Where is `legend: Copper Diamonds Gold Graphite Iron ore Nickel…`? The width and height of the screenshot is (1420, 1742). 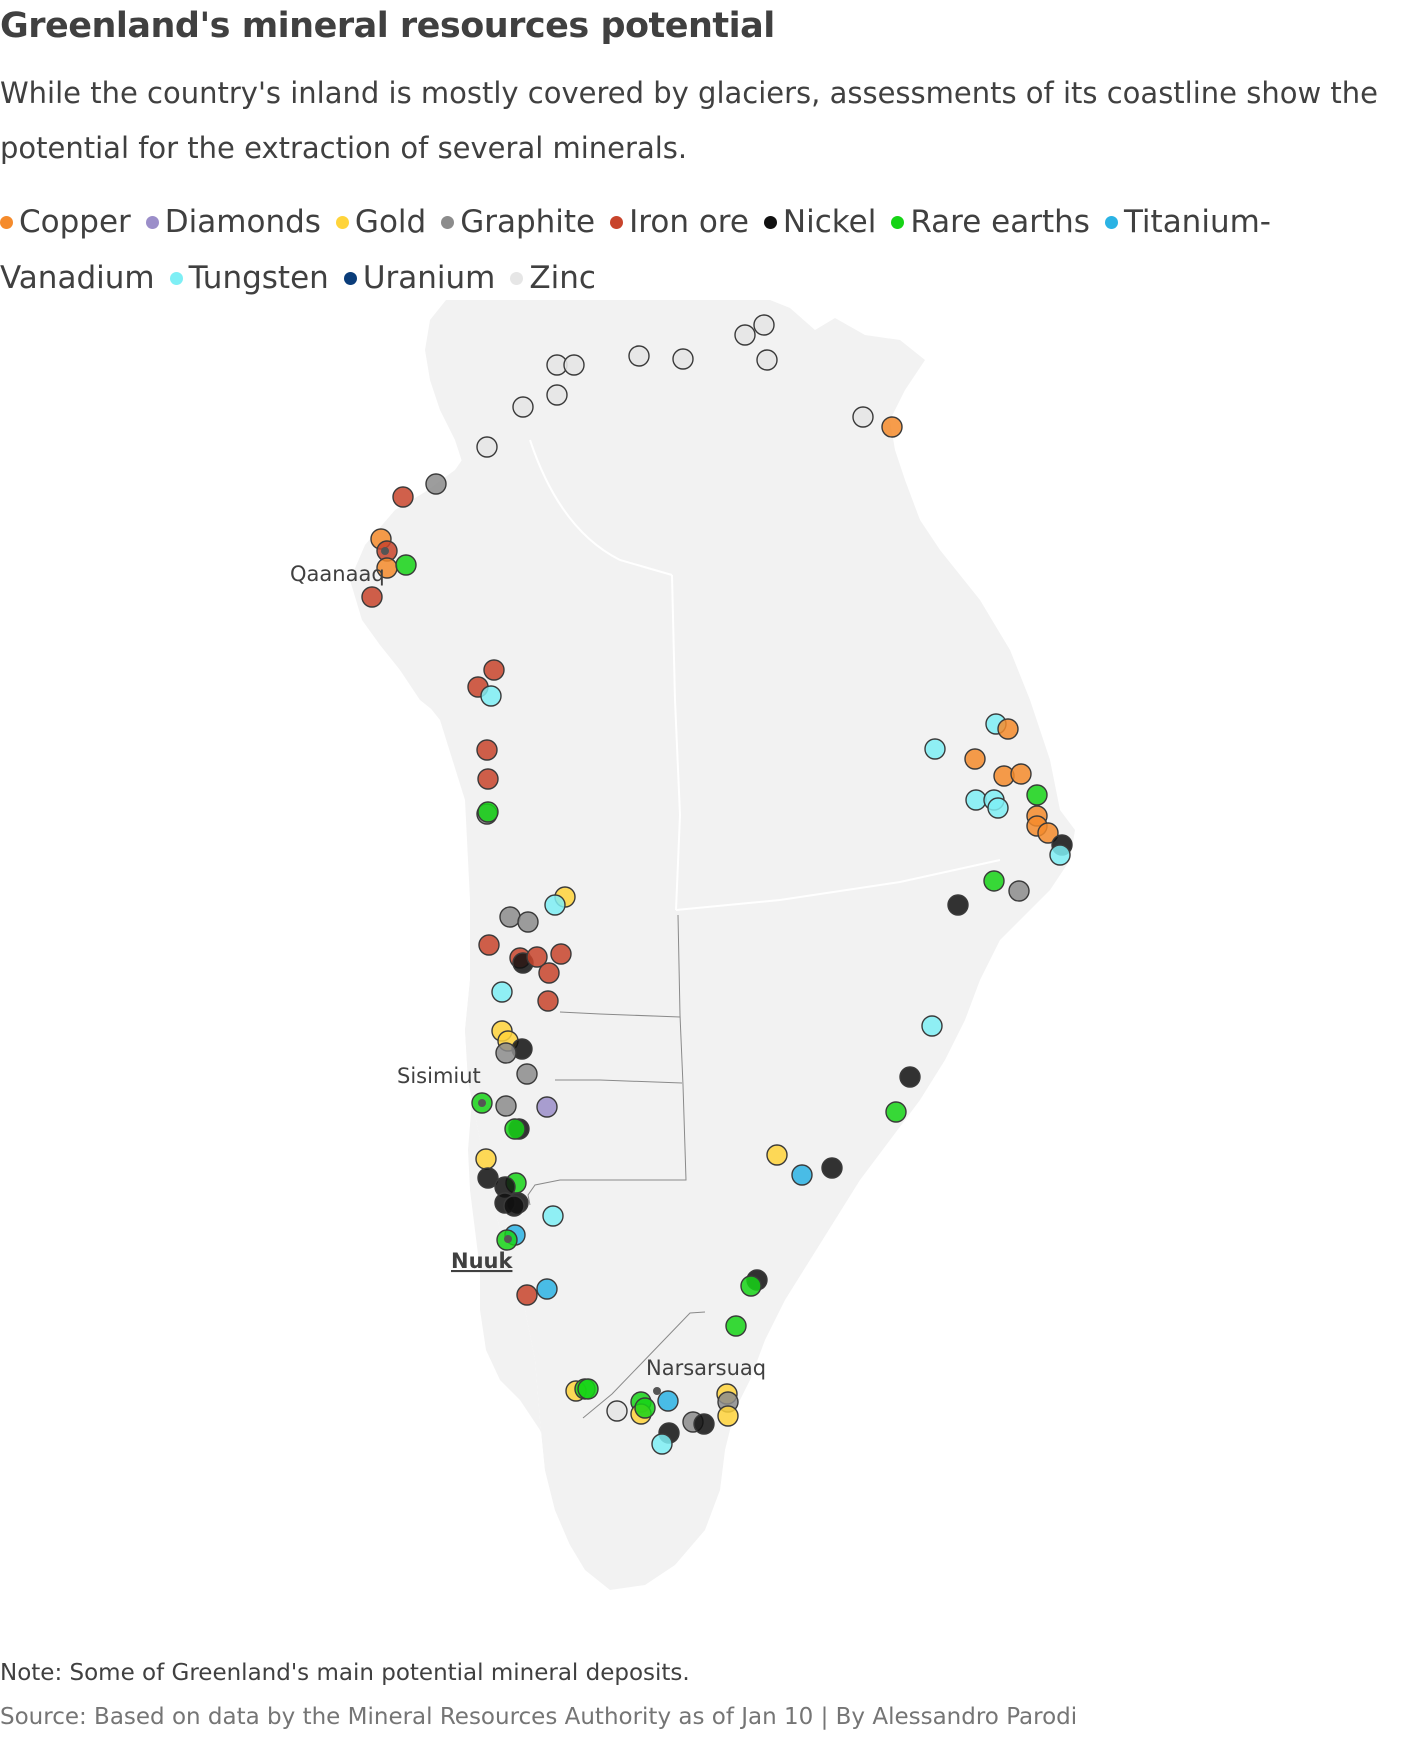 legend: Copper Diamonds Gold Graphite Iron ore Nickel… is located at coordinates (700, 250).